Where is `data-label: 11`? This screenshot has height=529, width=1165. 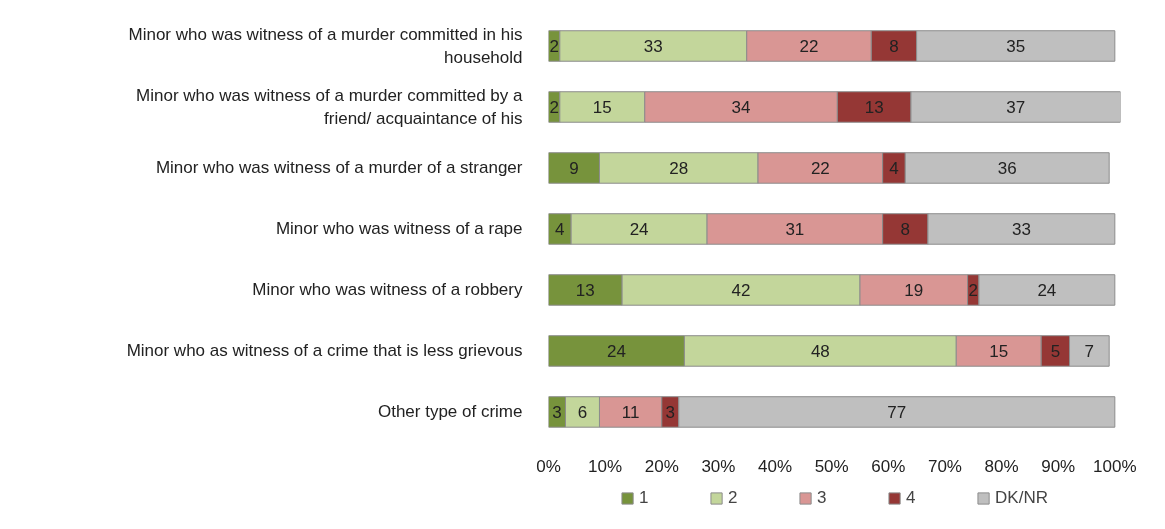 data-label: 11 is located at coordinates (630, 412).